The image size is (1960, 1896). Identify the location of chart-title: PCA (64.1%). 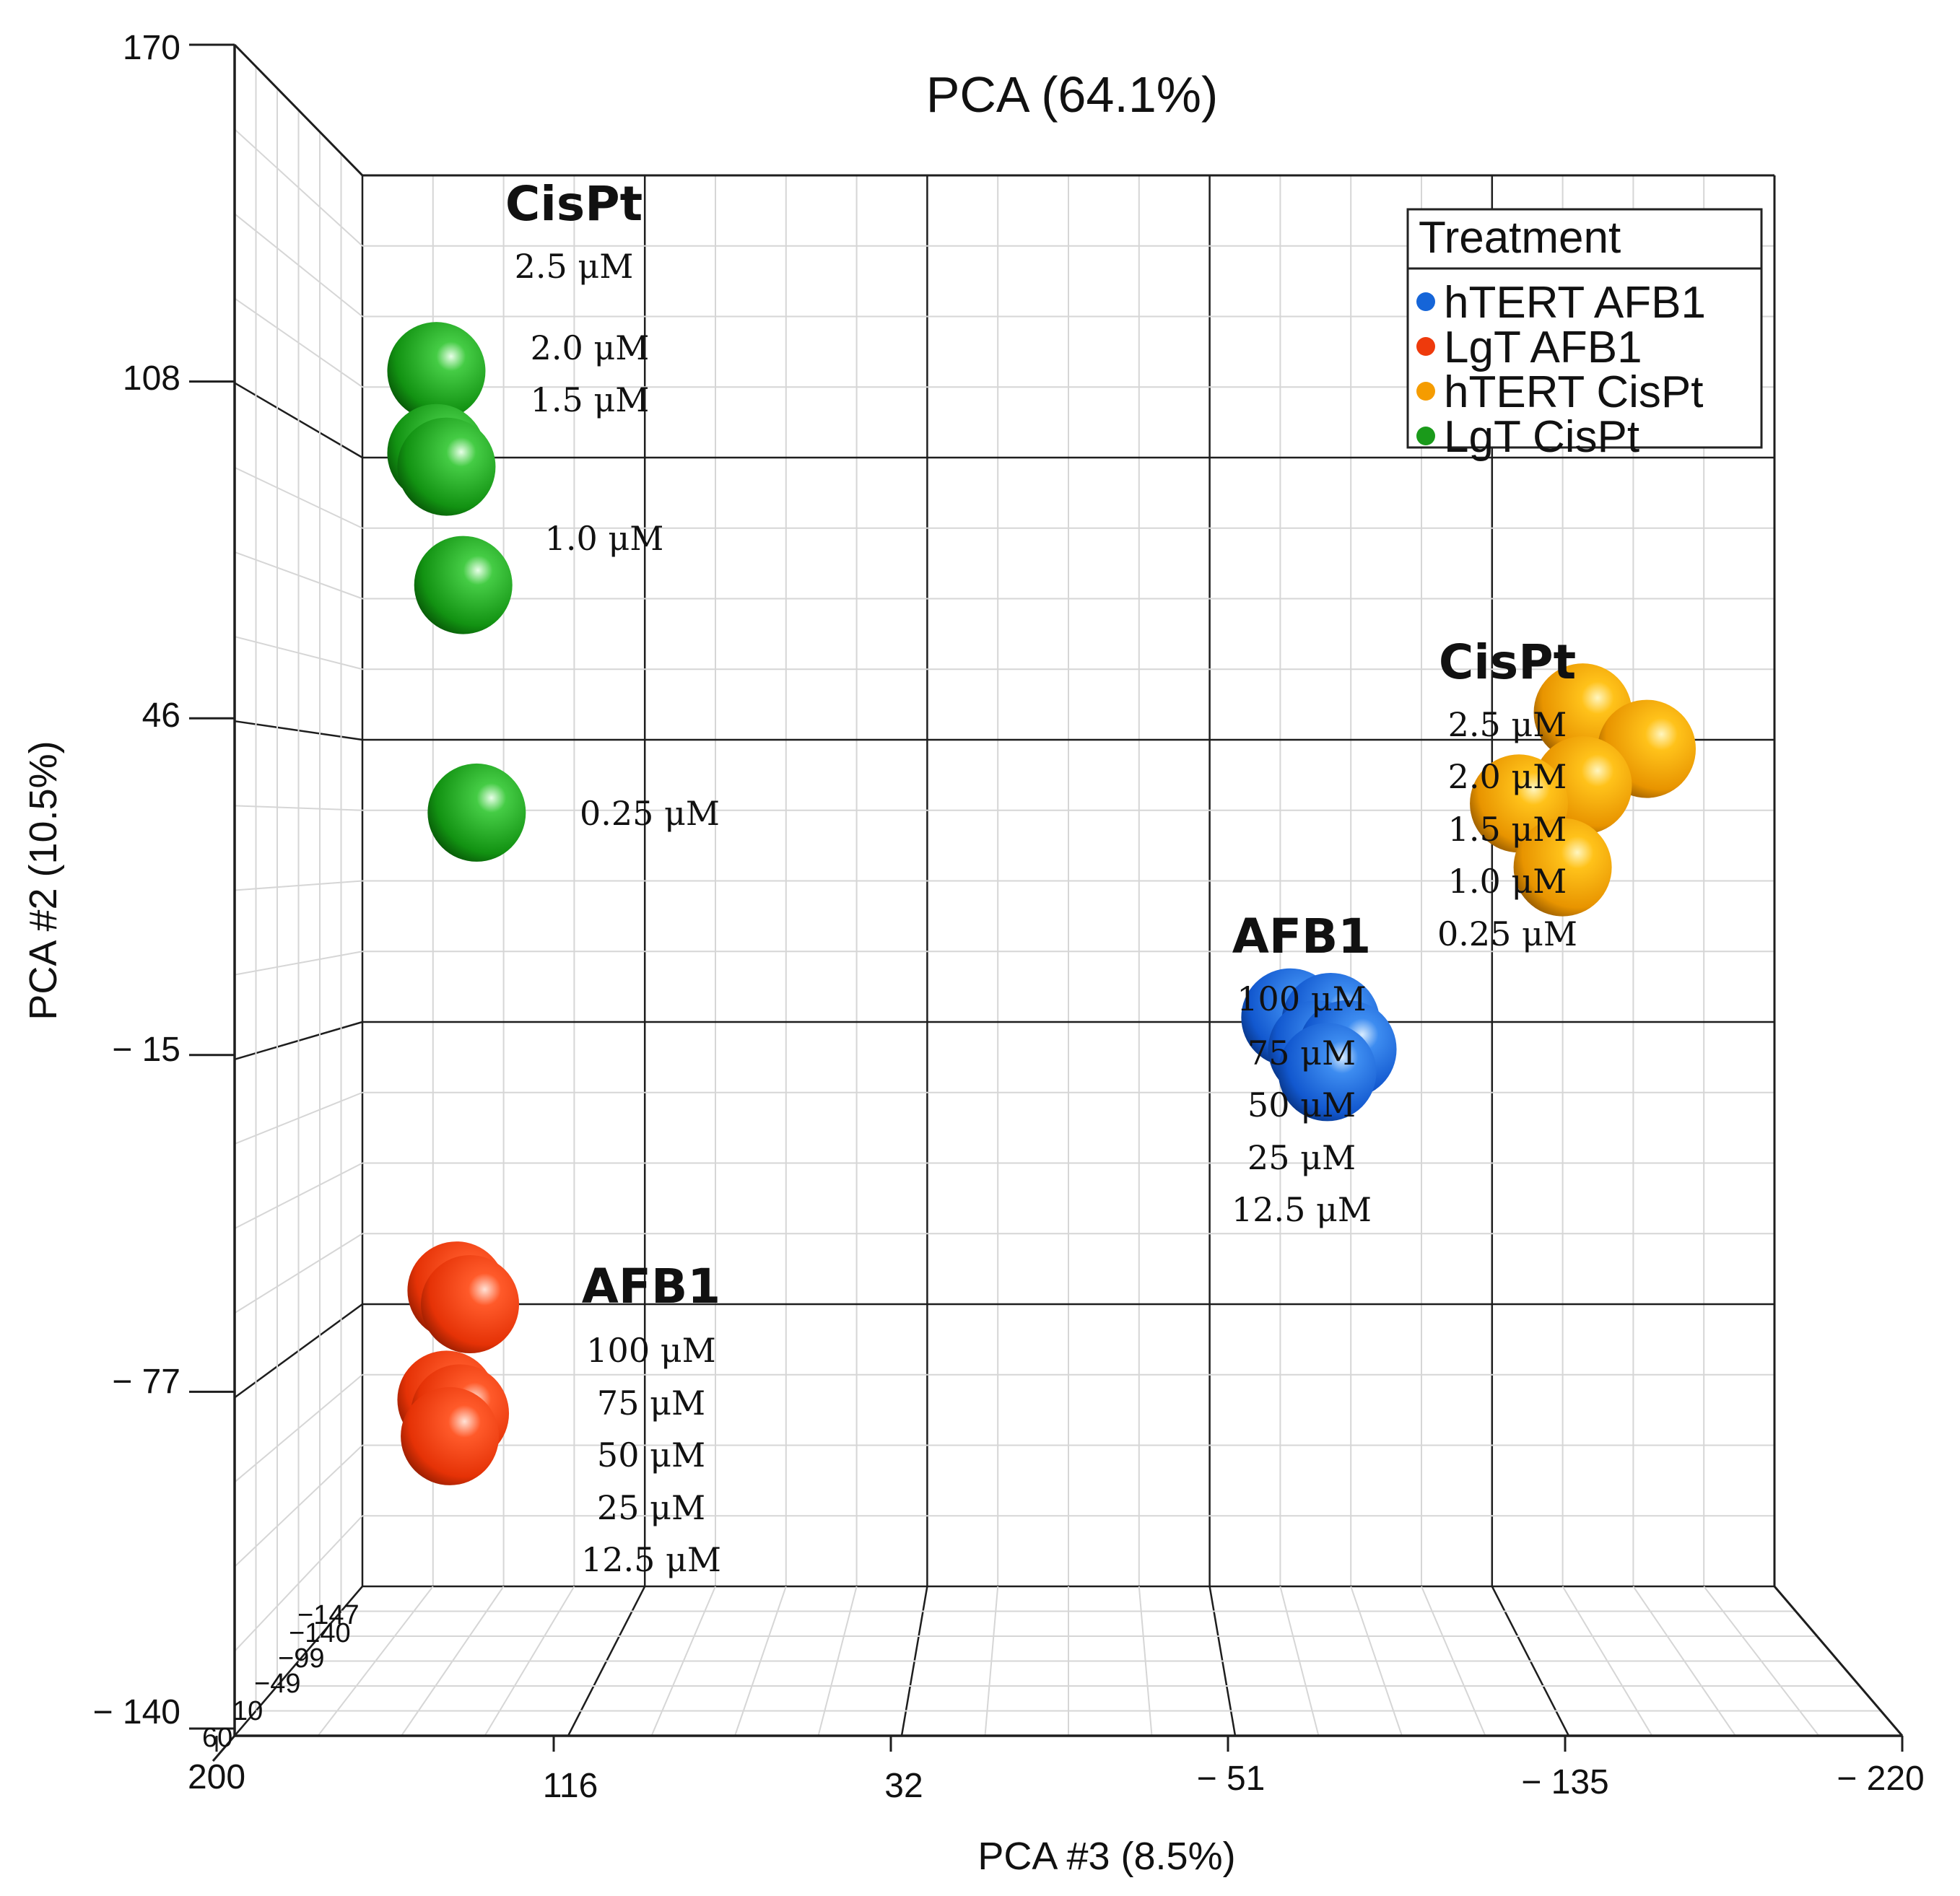
(1072, 94).